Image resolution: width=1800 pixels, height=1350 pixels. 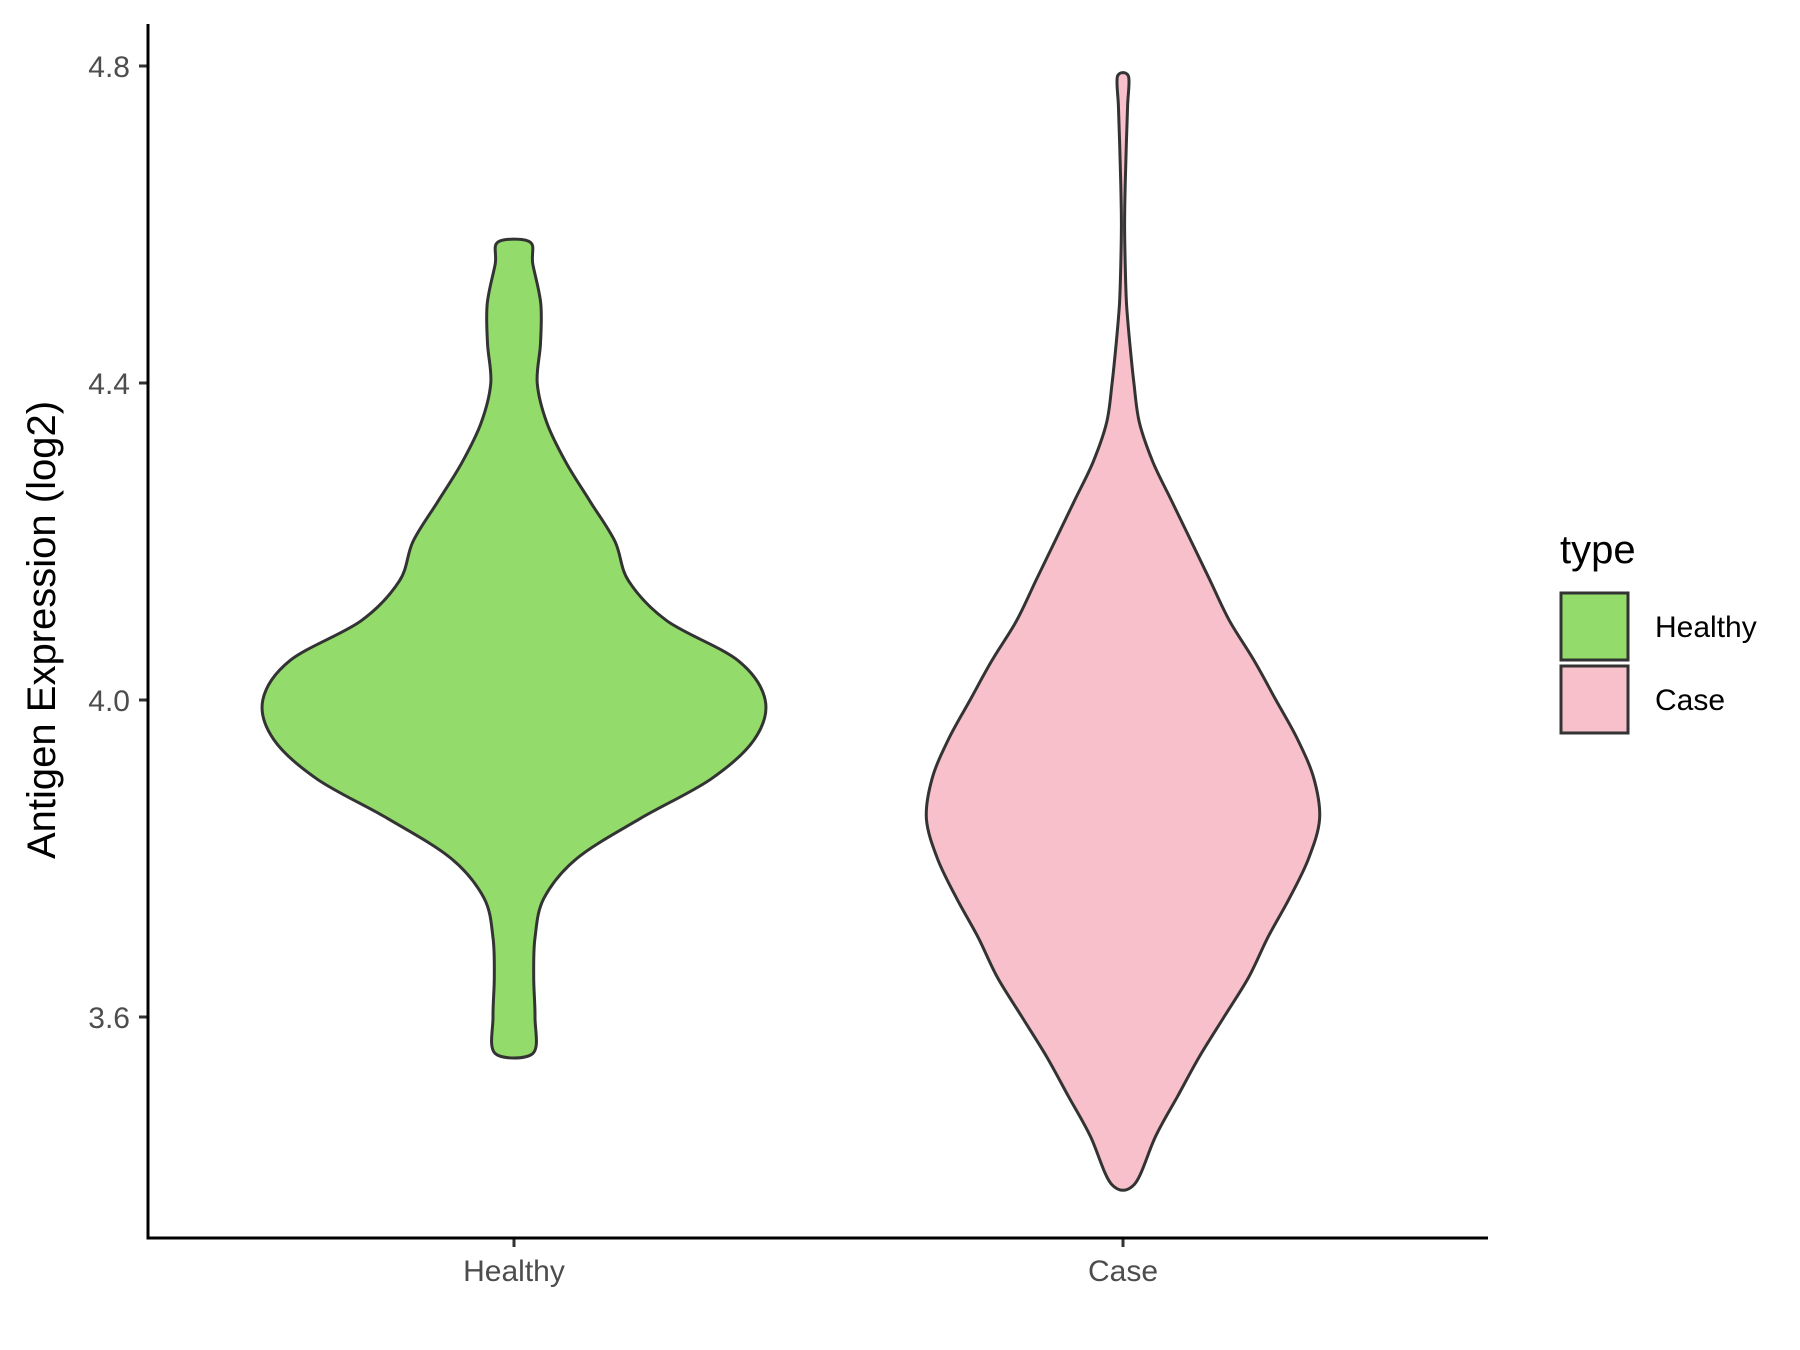 What do you see at coordinates (42, 630) in the screenshot?
I see `y-axis-title: Antigen Expression (log2)` at bounding box center [42, 630].